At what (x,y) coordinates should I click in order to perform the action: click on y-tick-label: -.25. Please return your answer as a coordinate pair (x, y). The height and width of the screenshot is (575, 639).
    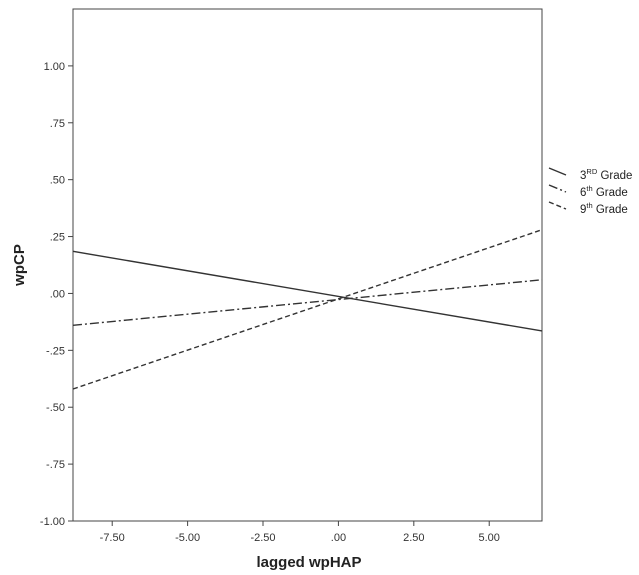
    Looking at the image, I should click on (55, 351).